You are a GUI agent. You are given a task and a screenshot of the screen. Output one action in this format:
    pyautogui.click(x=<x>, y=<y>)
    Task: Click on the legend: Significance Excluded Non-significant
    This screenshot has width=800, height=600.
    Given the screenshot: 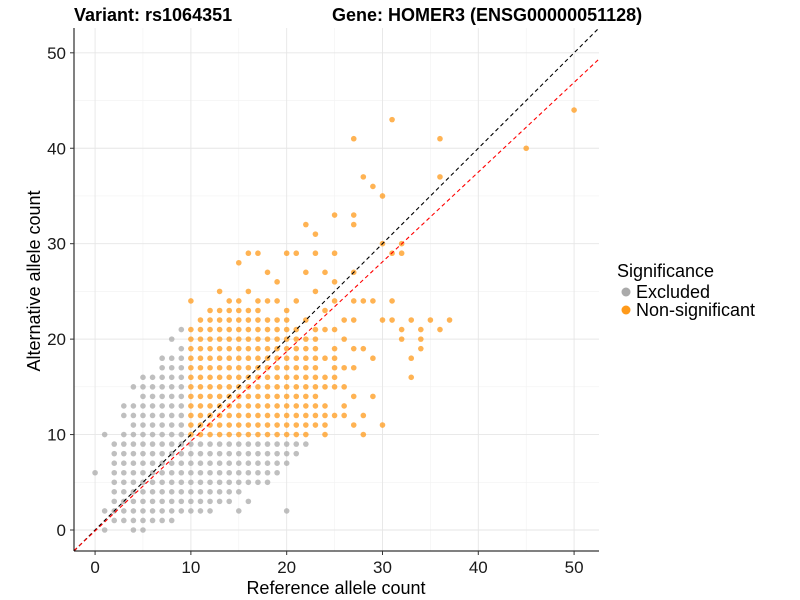 What is the action you would take?
    pyautogui.click(x=686, y=290)
    